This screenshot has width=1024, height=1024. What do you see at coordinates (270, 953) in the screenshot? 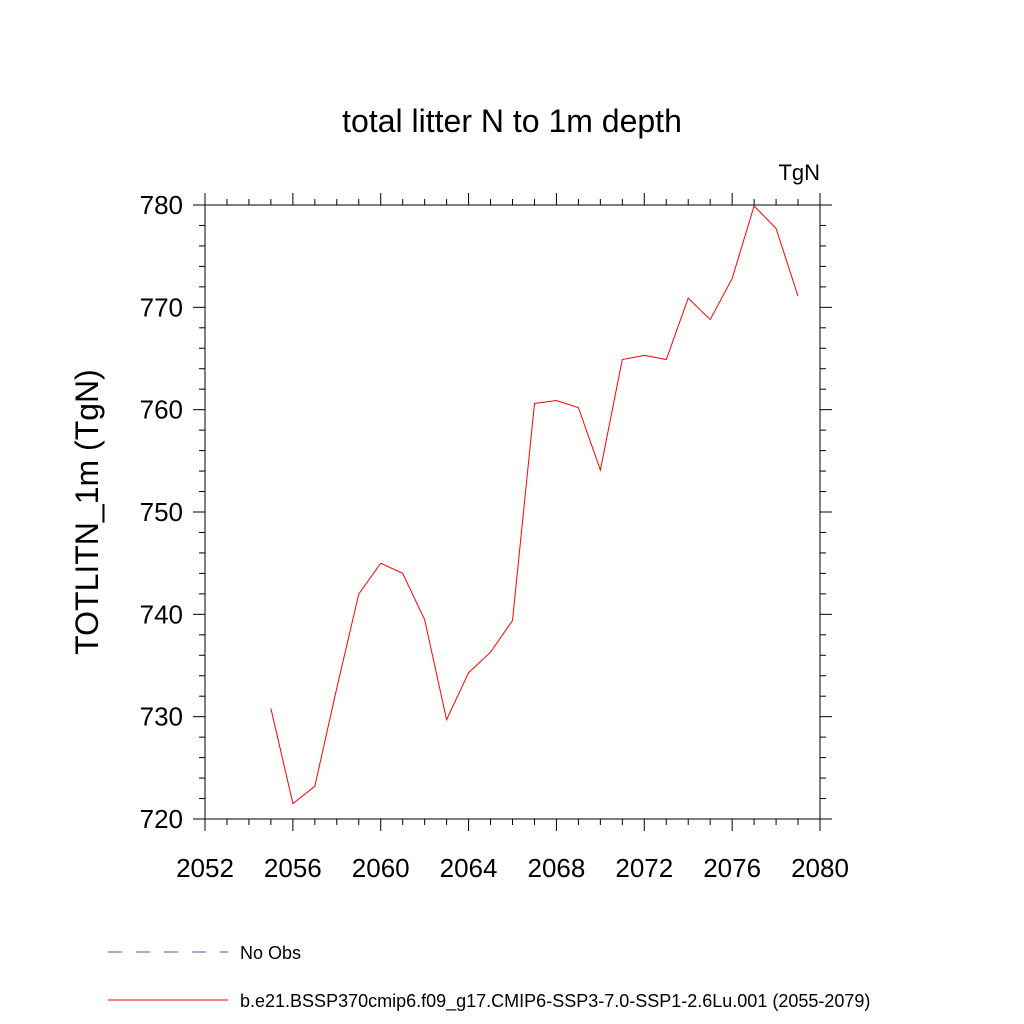
I see `legend-label: No Obs` at bounding box center [270, 953].